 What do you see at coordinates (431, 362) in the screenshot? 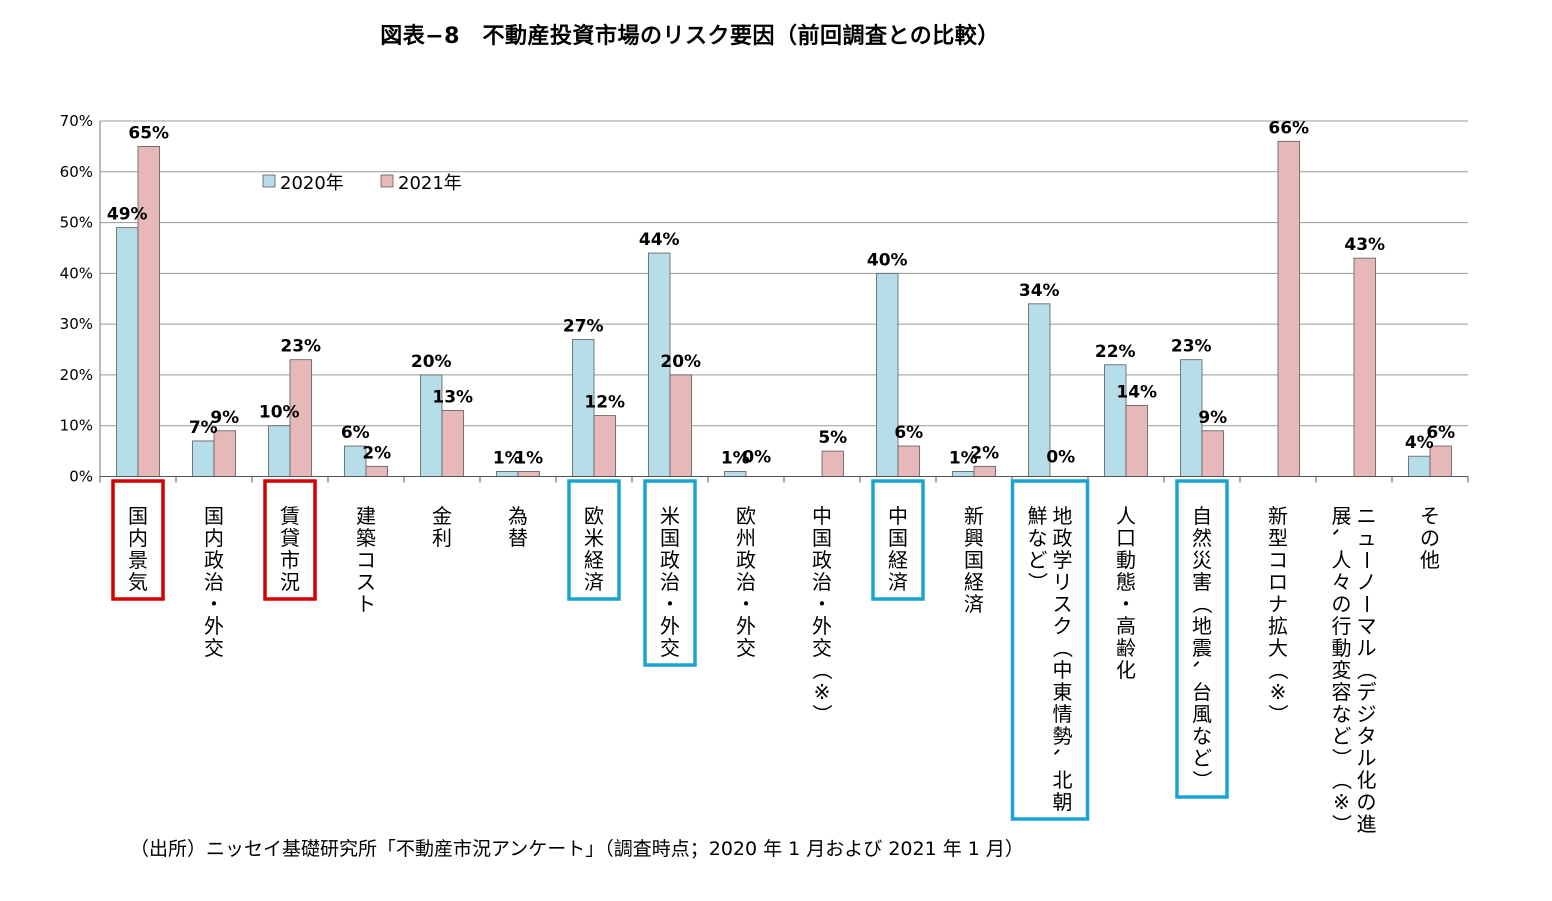
I see `data-label: 20%` at bounding box center [431, 362].